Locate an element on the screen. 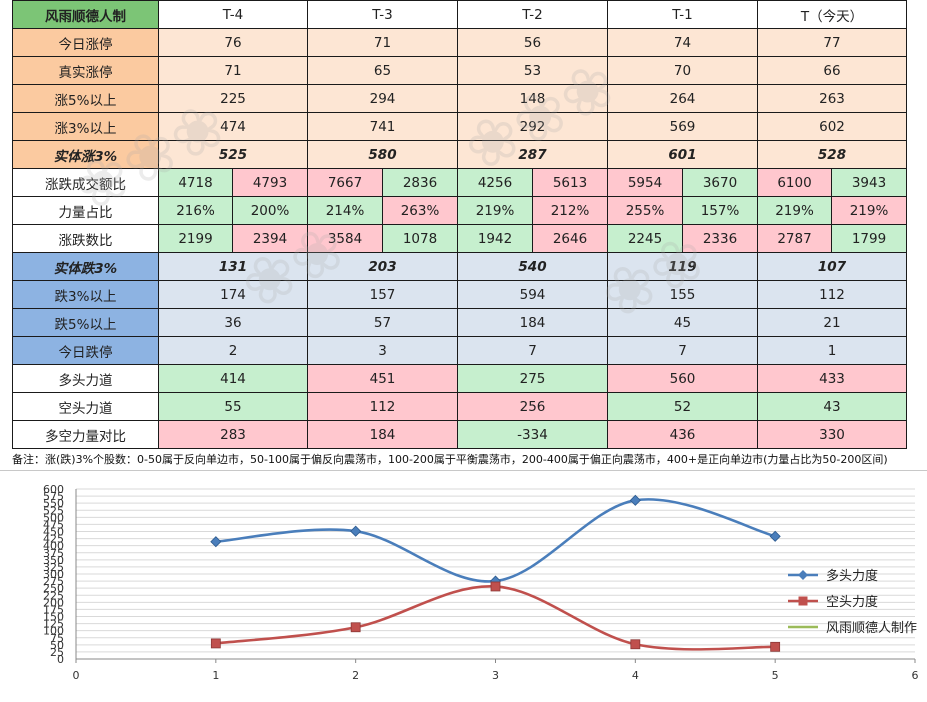  table-cell: 741 is located at coordinates (382, 126).